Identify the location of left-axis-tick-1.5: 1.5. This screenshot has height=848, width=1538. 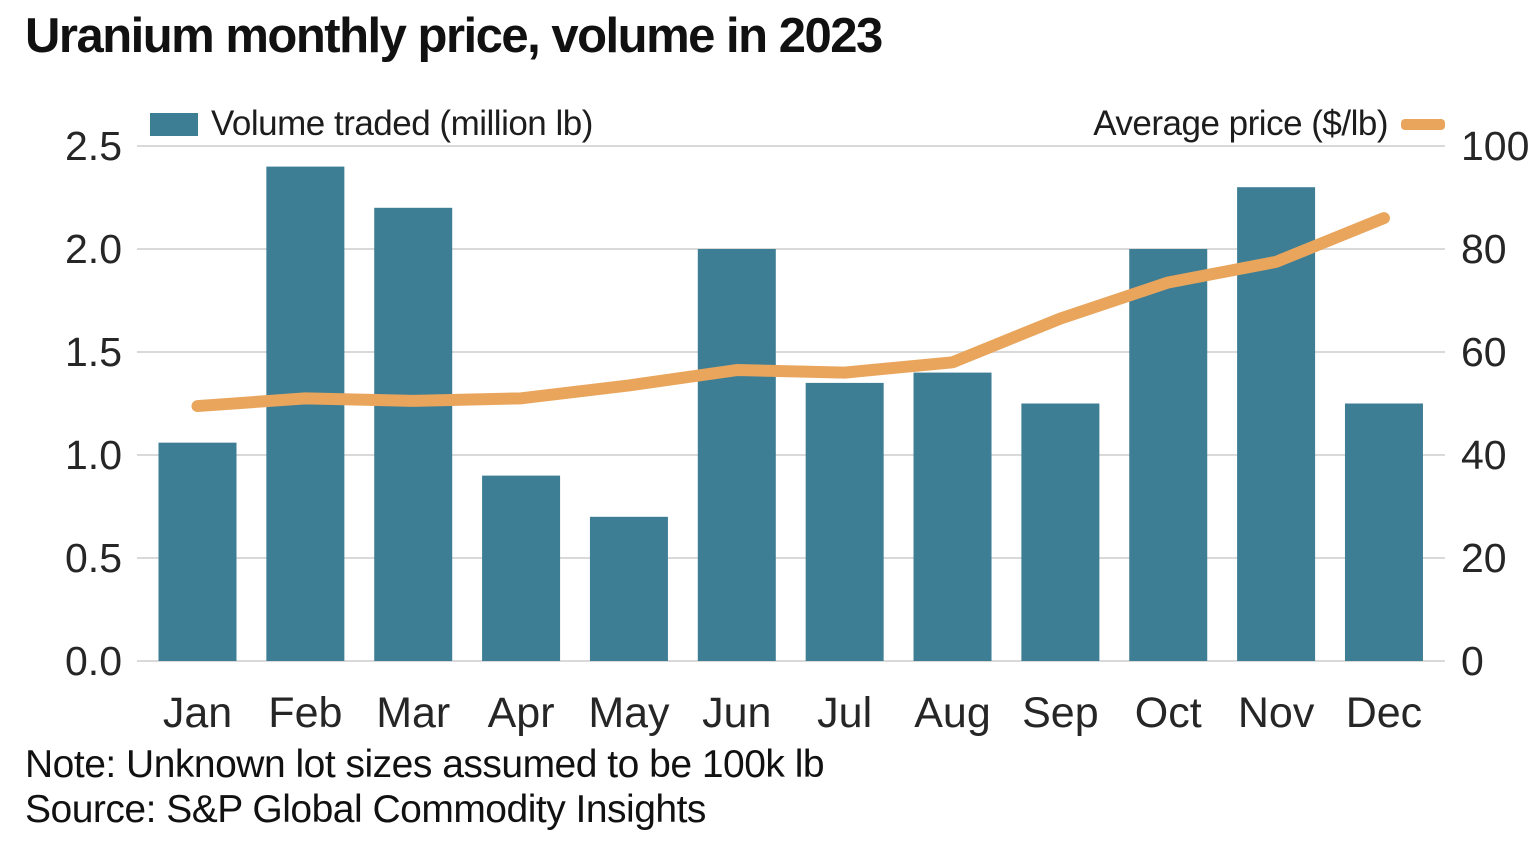
(93, 352).